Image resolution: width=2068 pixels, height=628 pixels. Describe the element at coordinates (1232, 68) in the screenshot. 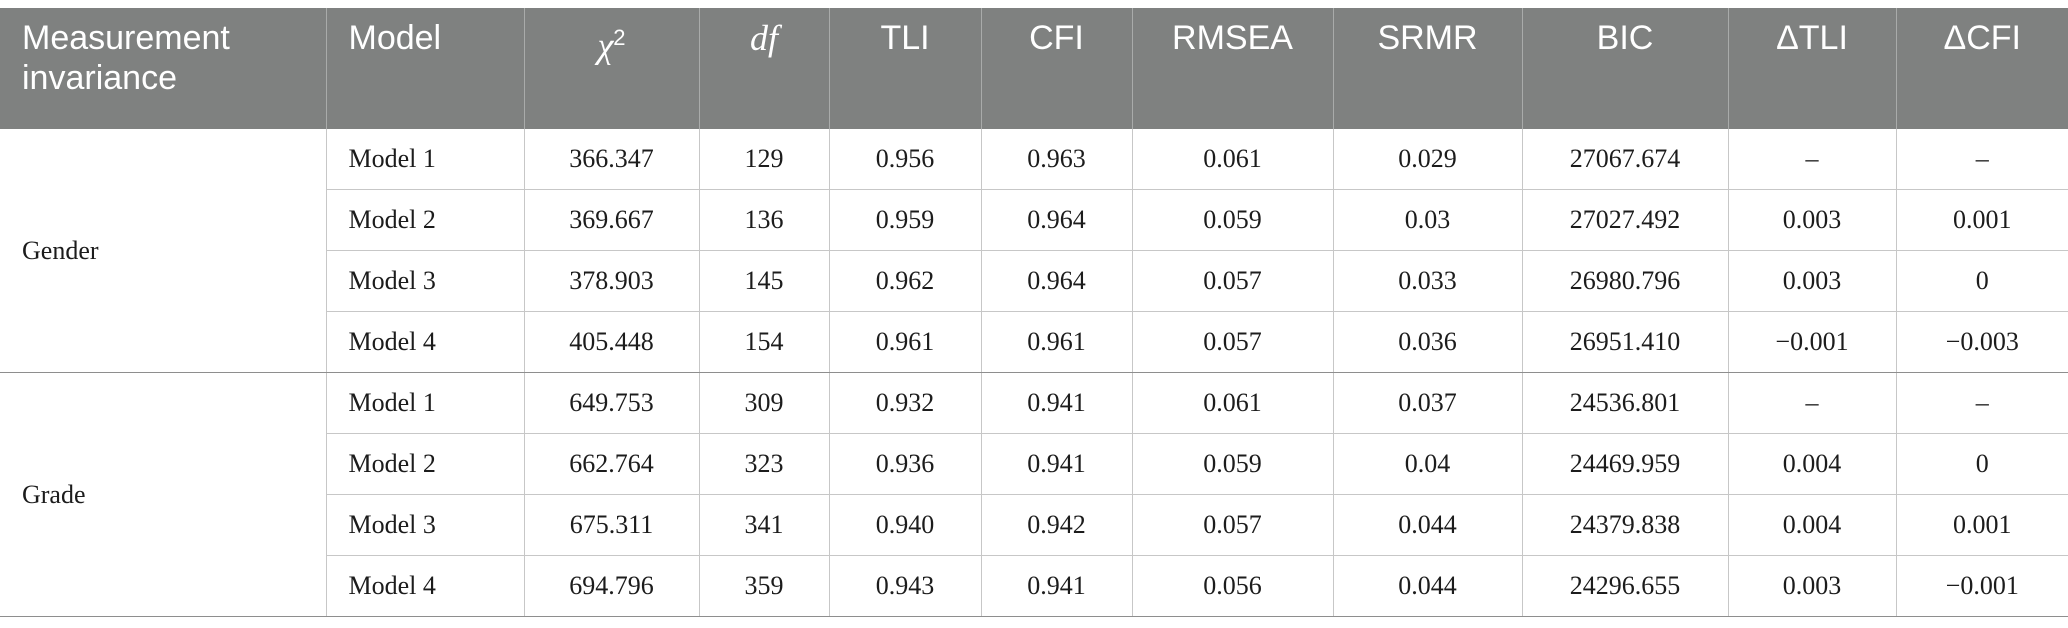

I see `header-rmsea: RMSEA` at that location.